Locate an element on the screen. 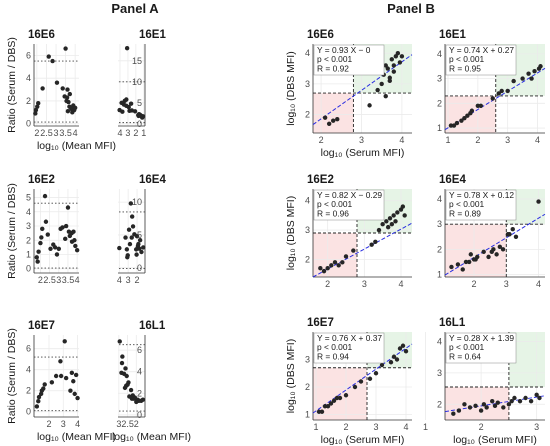  chart-title: 16E7 is located at coordinates (320, 323).